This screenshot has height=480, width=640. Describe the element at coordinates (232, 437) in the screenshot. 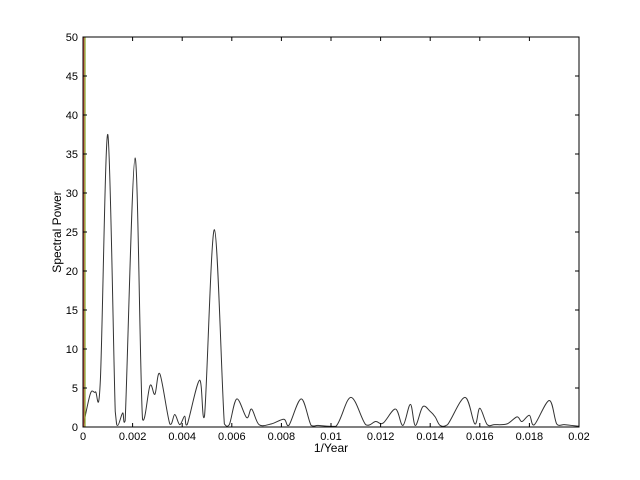

I see `x-tick-label: 0.006` at that location.